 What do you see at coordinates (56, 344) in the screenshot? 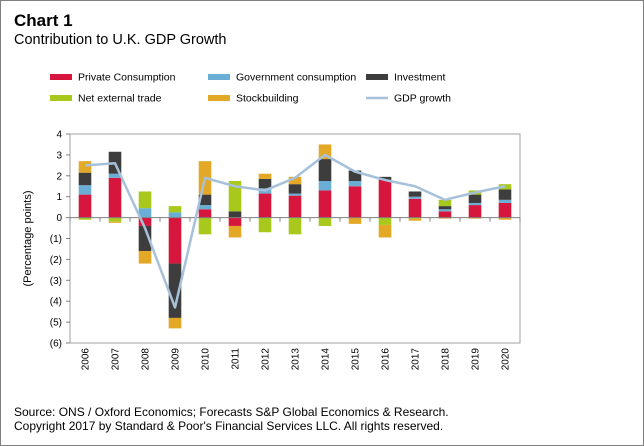
I see `y-tick-label: (6)` at bounding box center [56, 344].